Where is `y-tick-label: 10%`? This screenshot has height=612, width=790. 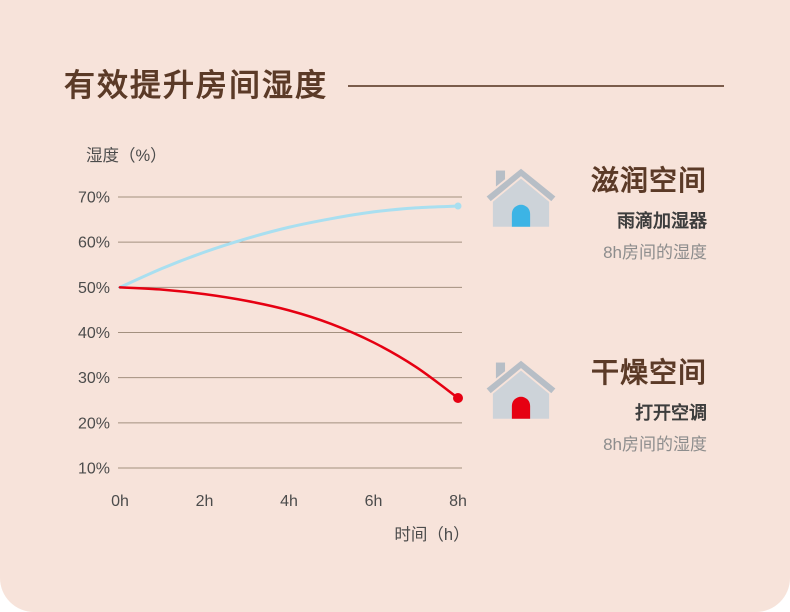 y-tick-label: 10% is located at coordinates (94, 469).